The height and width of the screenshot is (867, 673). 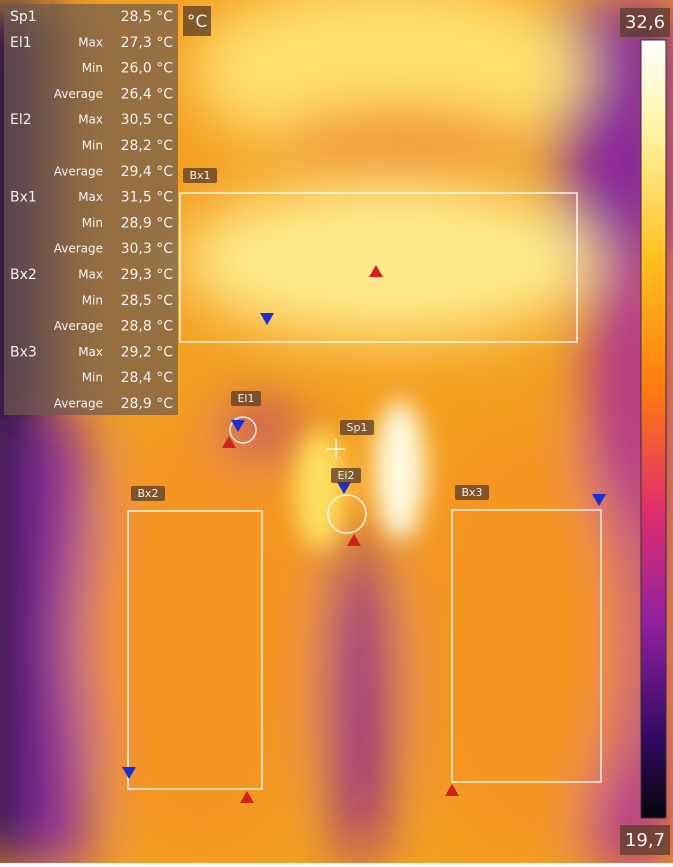 I want to click on unit-label: °C, so click(x=197, y=22).